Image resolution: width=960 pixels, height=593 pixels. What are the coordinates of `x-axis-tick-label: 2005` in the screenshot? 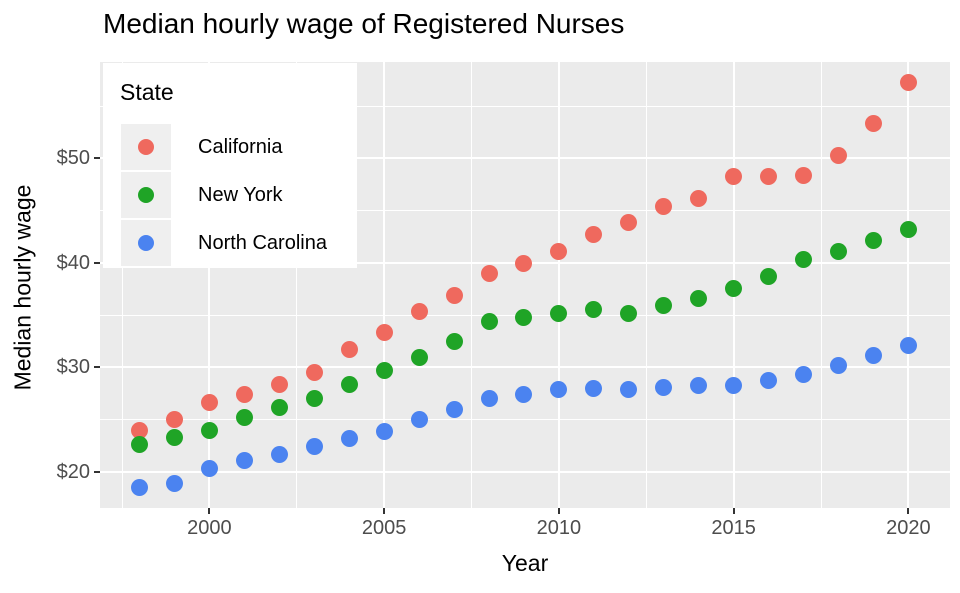 It's located at (384, 528).